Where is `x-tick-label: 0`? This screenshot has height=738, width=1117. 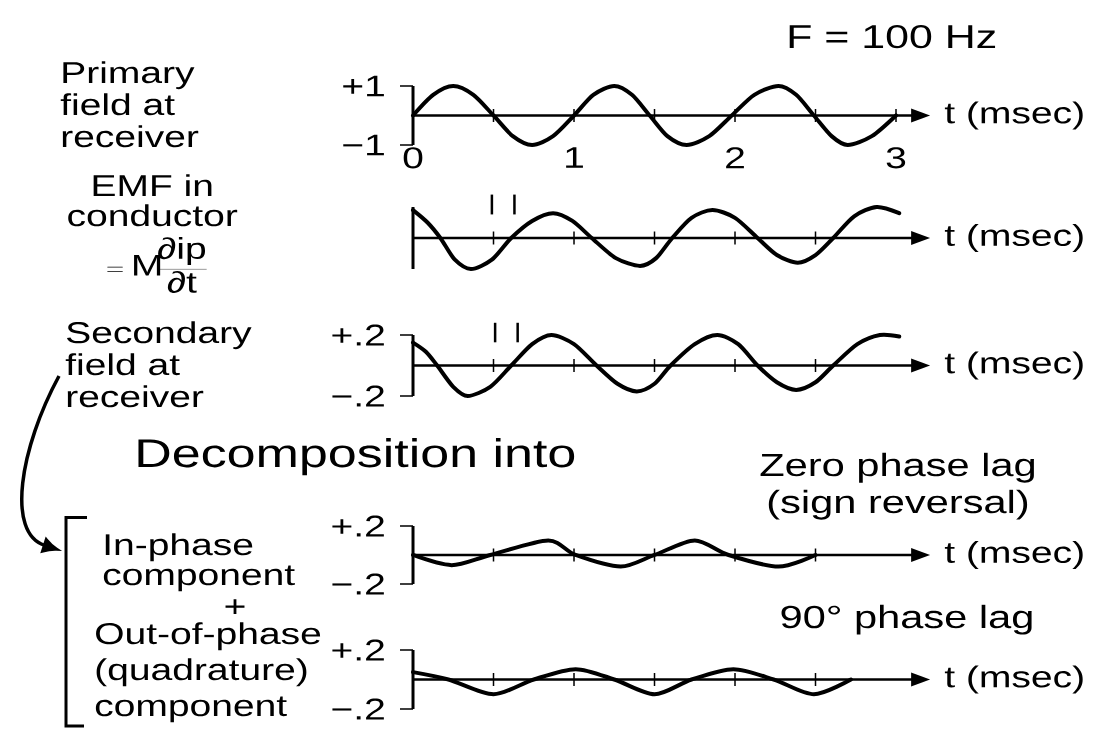
x-tick-label: 0 is located at coordinates (413, 158).